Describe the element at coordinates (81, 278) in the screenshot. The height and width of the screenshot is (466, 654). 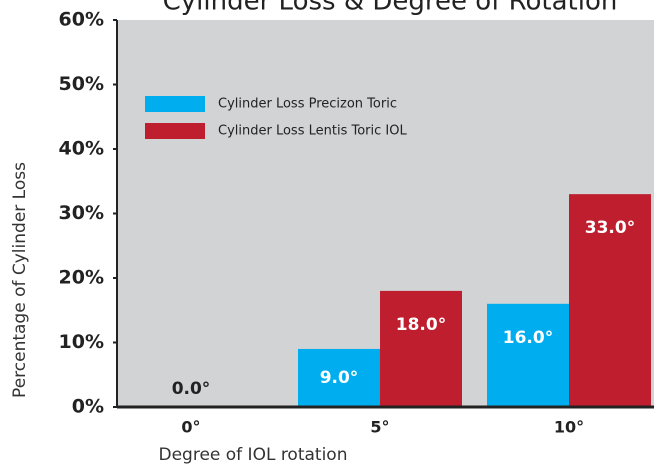
I see `y-tick-label: 20%` at that location.